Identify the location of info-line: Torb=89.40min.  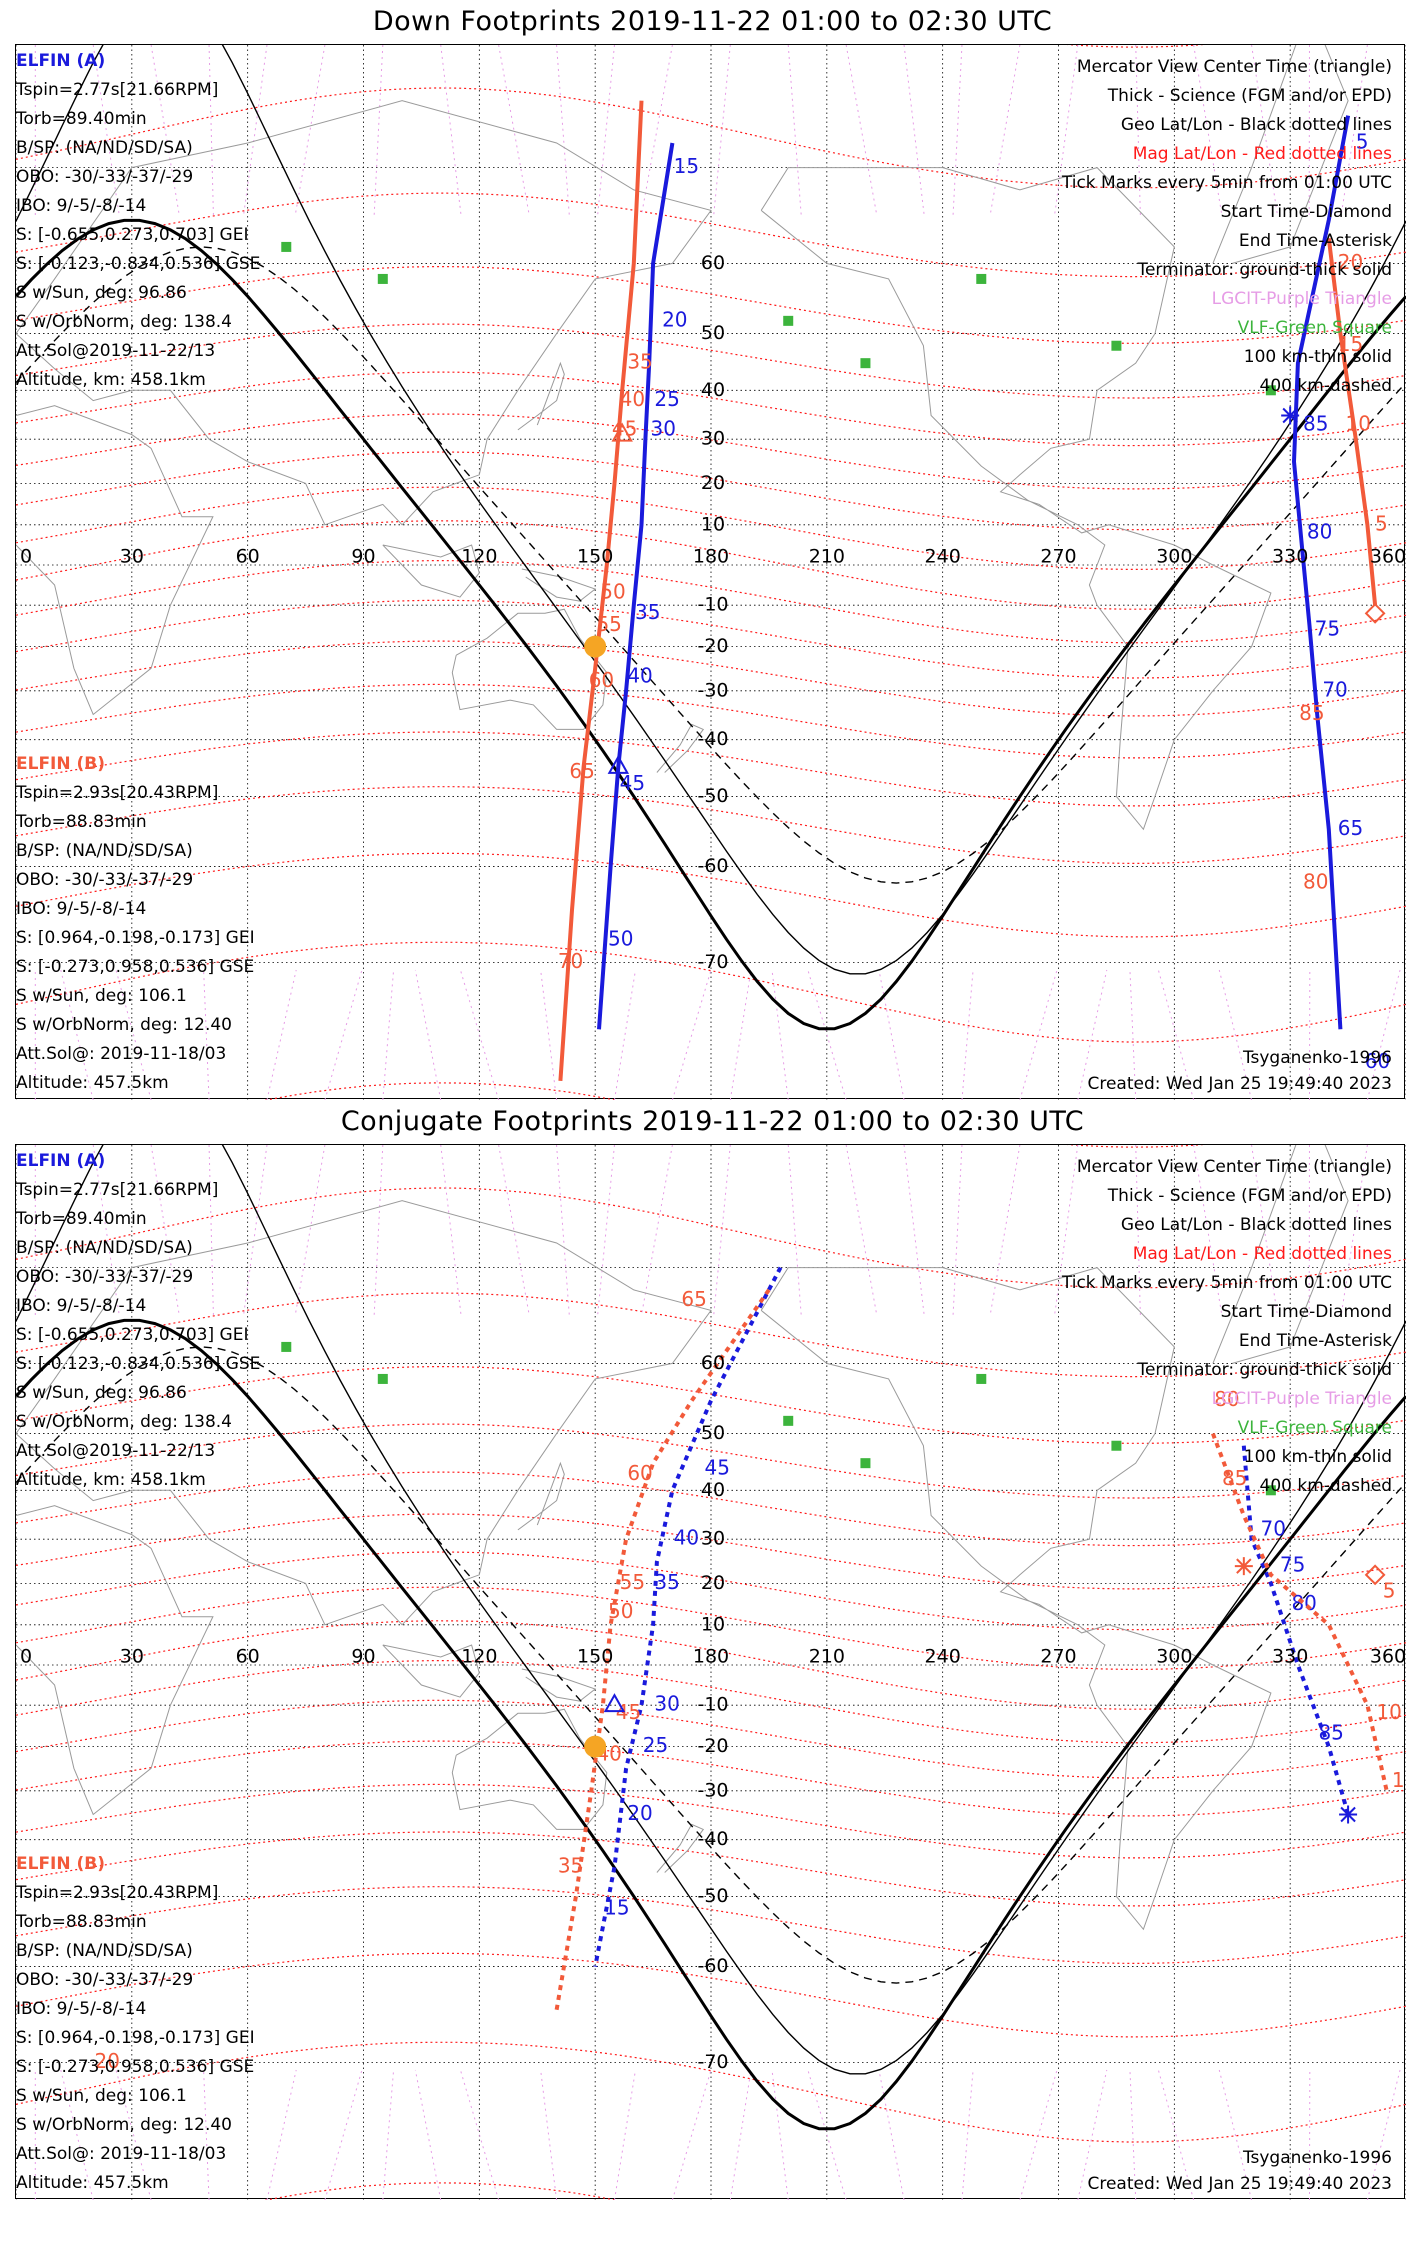
(81, 119).